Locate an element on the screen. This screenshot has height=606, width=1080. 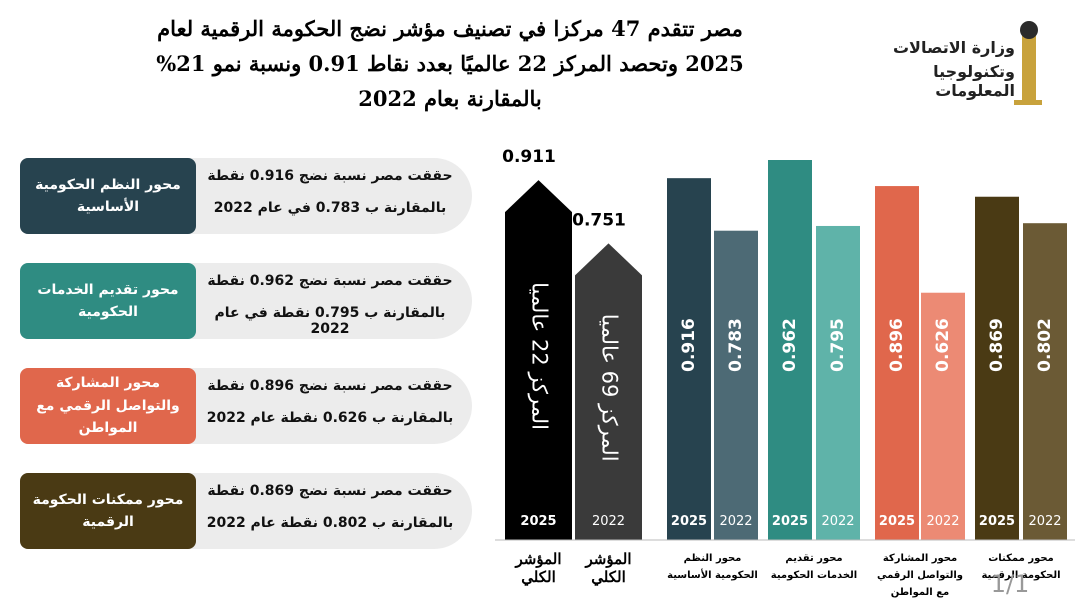
panel-label: محور المشاركة والتواصل الرقمي مع المواطن is located at coordinates (108, 406).